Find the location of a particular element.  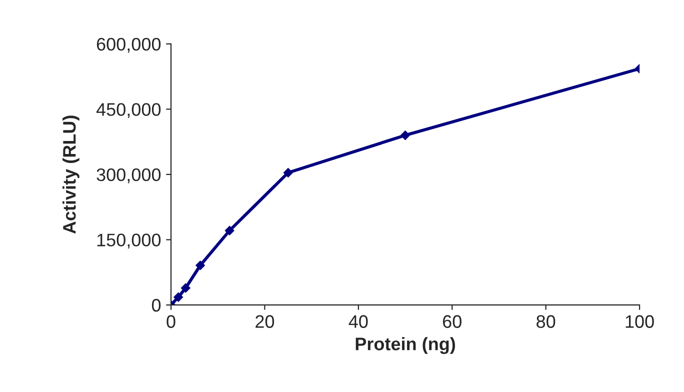

y-tick-label: 150,000 is located at coordinates (129, 241).